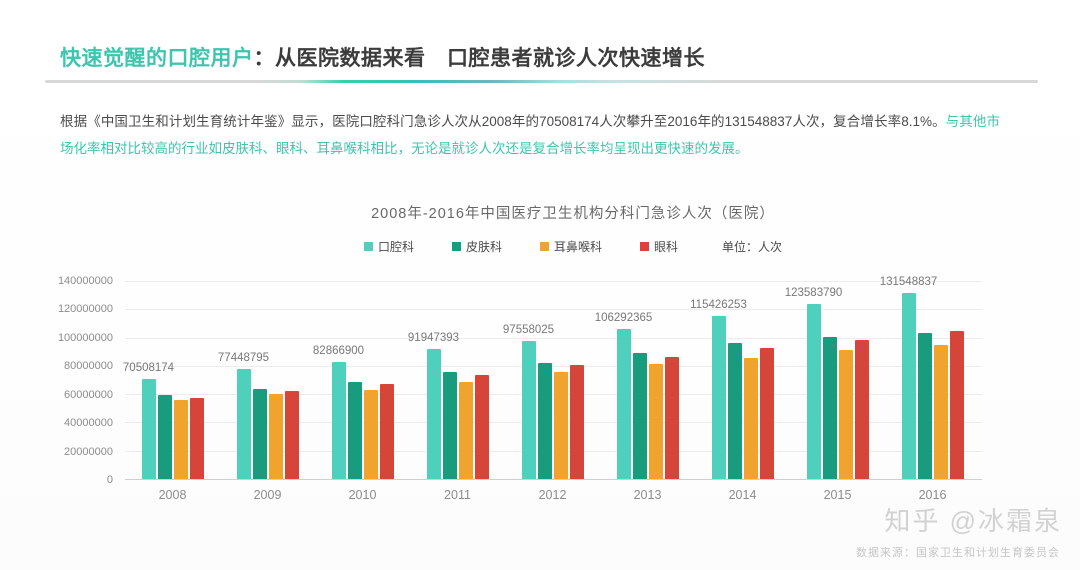  What do you see at coordinates (655, 421) in the screenshot?
I see `bar-series2-2013` at bounding box center [655, 421].